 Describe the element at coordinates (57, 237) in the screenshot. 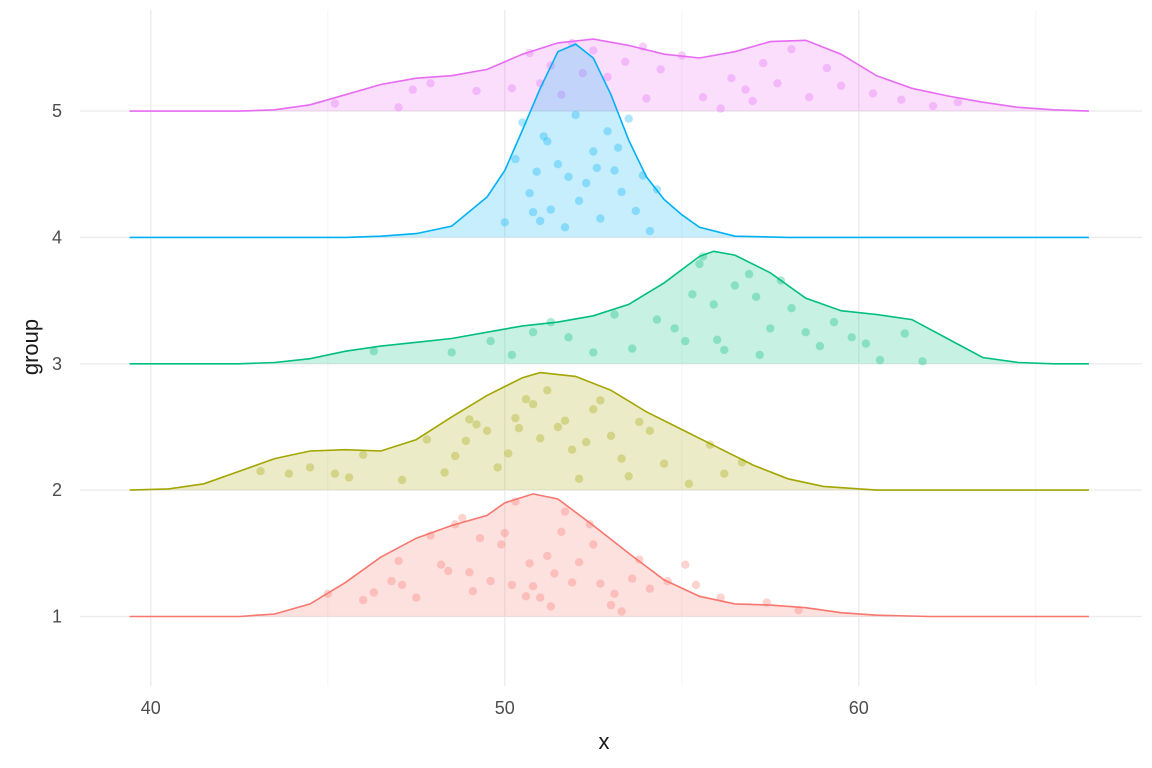

I see `y-tick-label: 4` at that location.